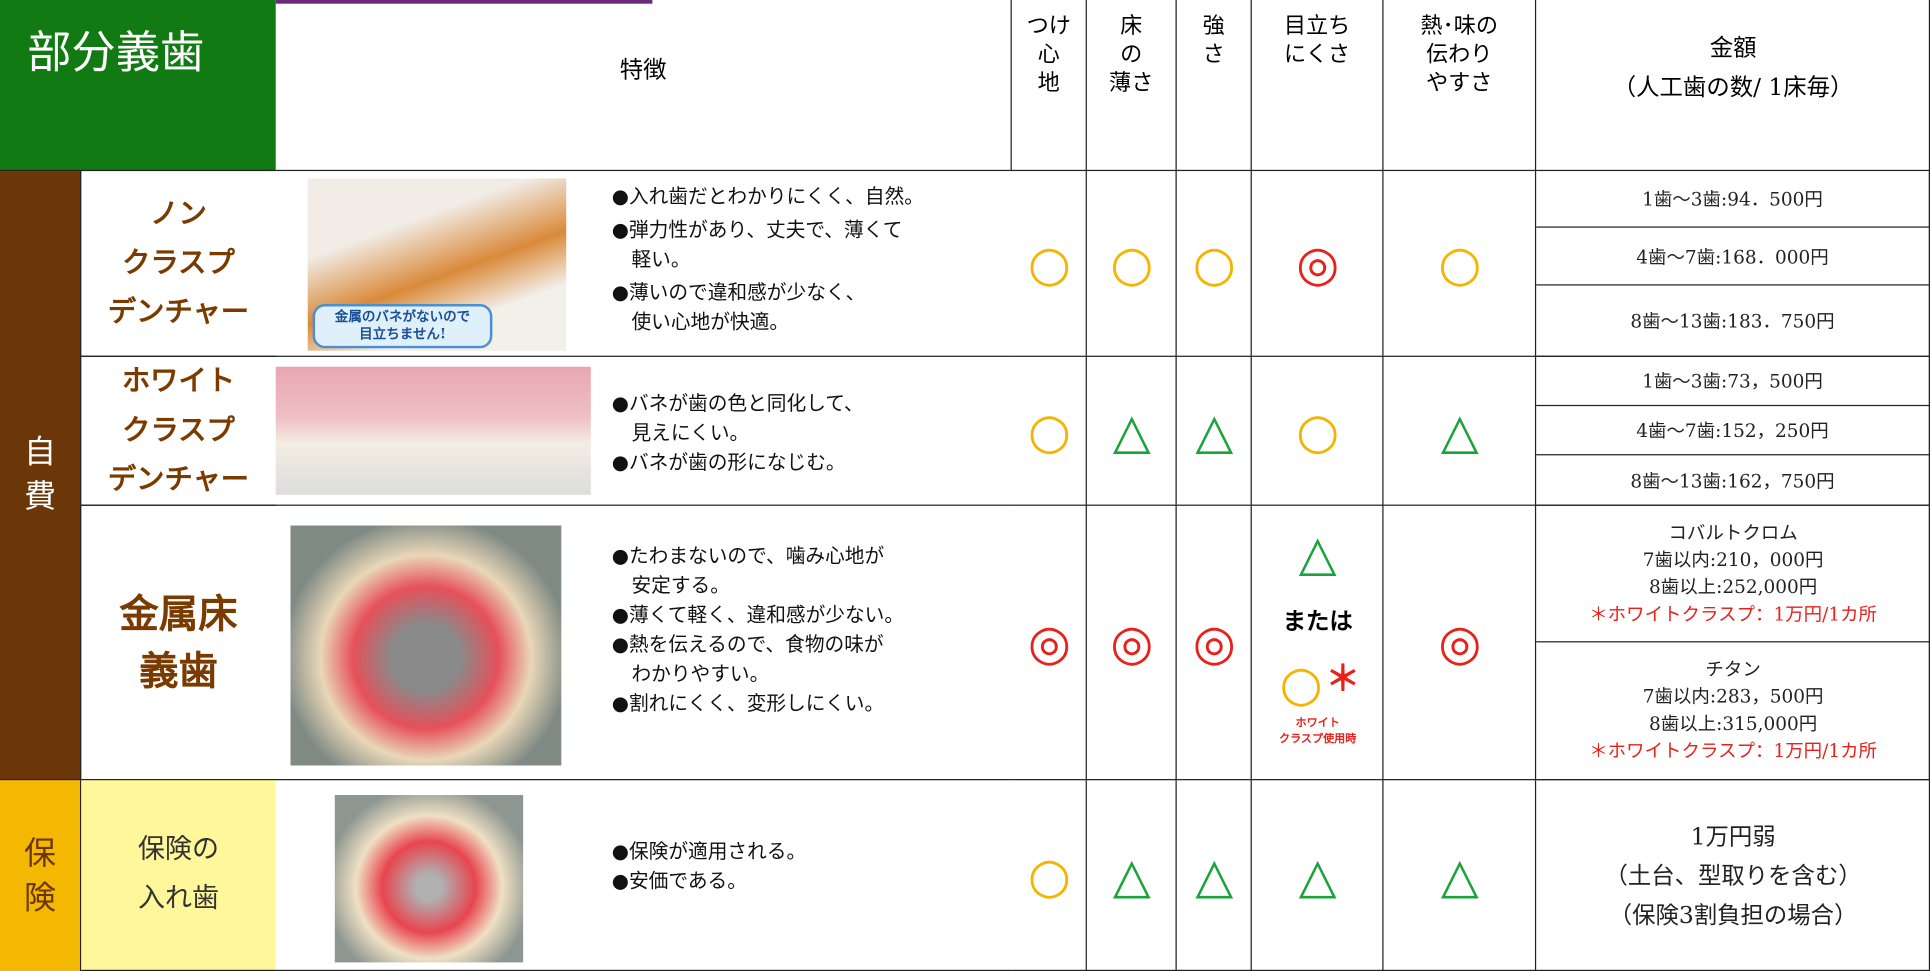  Describe the element at coordinates (1733, 668) in the screenshot. I see `price-line: チタン` at that location.